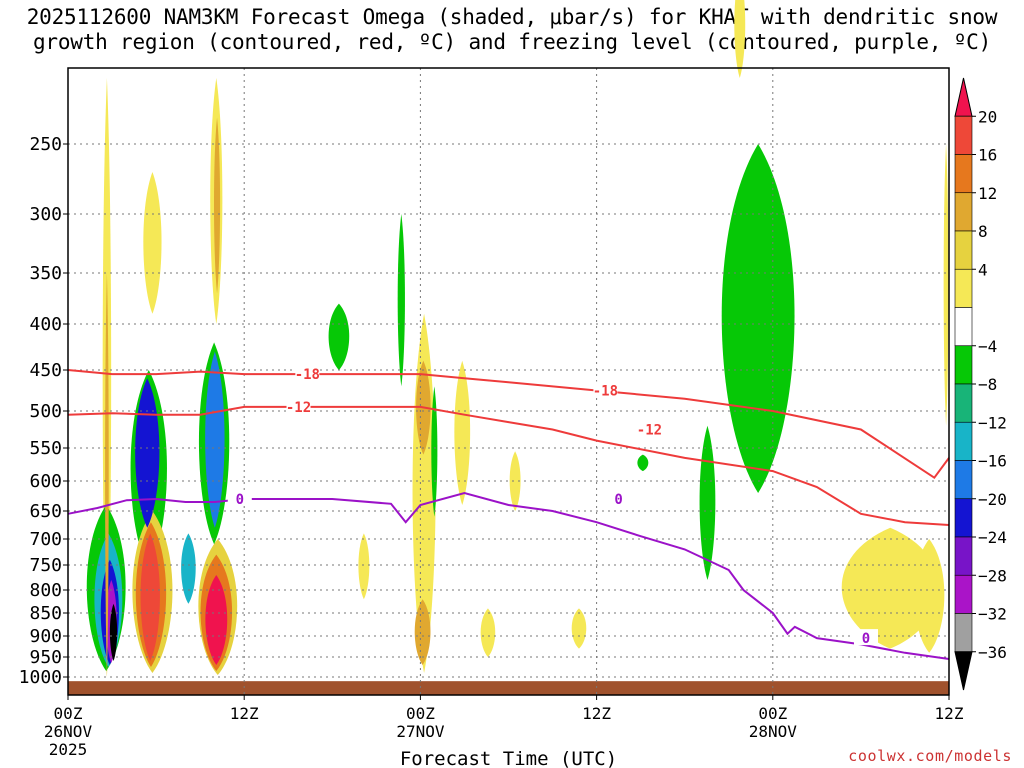 Image resolution: width=1024 pixels, height=768 pixels. I want to click on x-tick-label: 27NOV, so click(420, 731).